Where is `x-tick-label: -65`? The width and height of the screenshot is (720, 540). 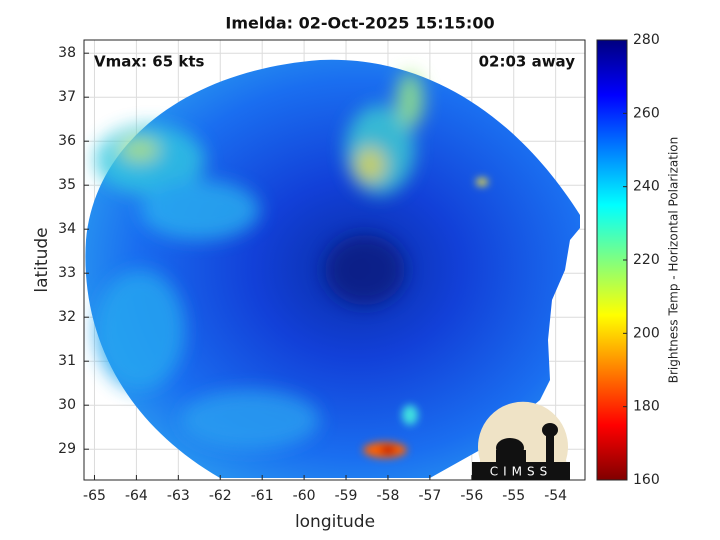 x-tick-label: -65 is located at coordinates (94, 496).